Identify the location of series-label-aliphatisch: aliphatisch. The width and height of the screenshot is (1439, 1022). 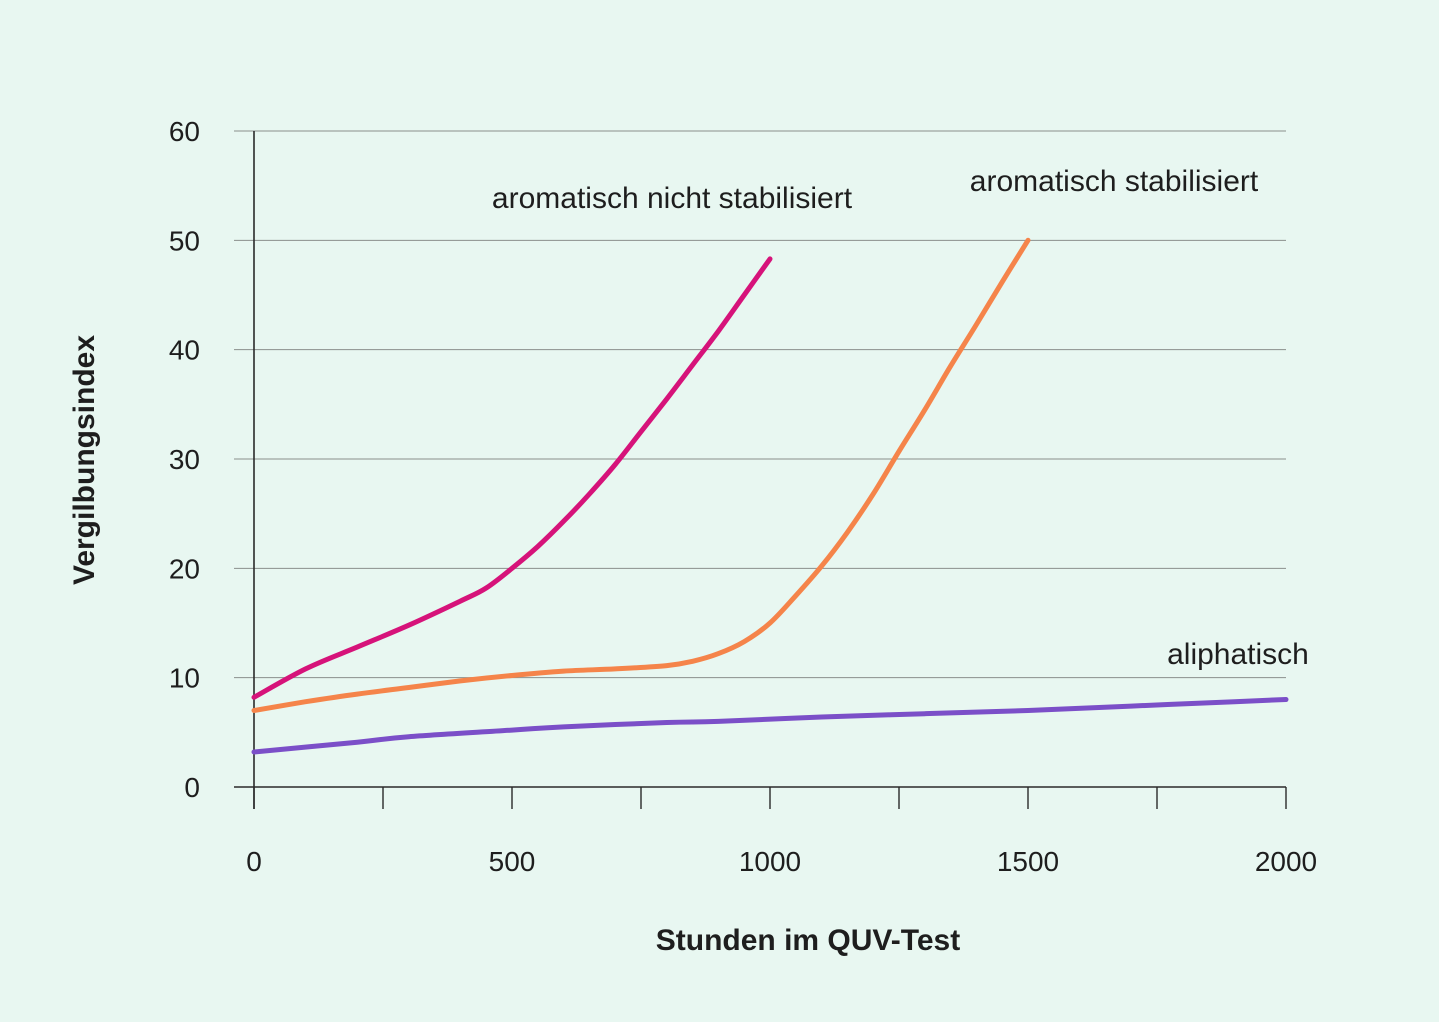
(1238, 654).